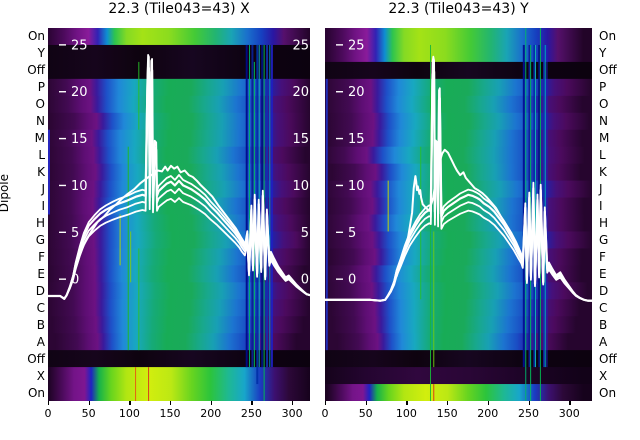  What do you see at coordinates (300, 45) in the screenshot?
I see `y-tick-label-right: 25` at bounding box center [300, 45].